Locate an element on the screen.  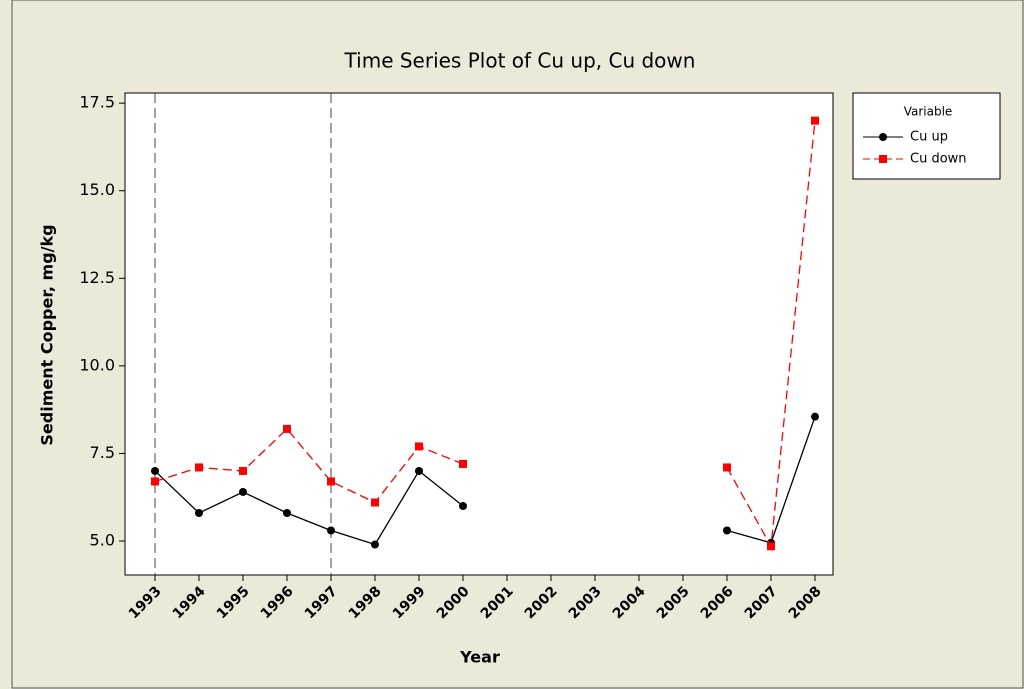
legend-label: Cu up is located at coordinates (929, 137).